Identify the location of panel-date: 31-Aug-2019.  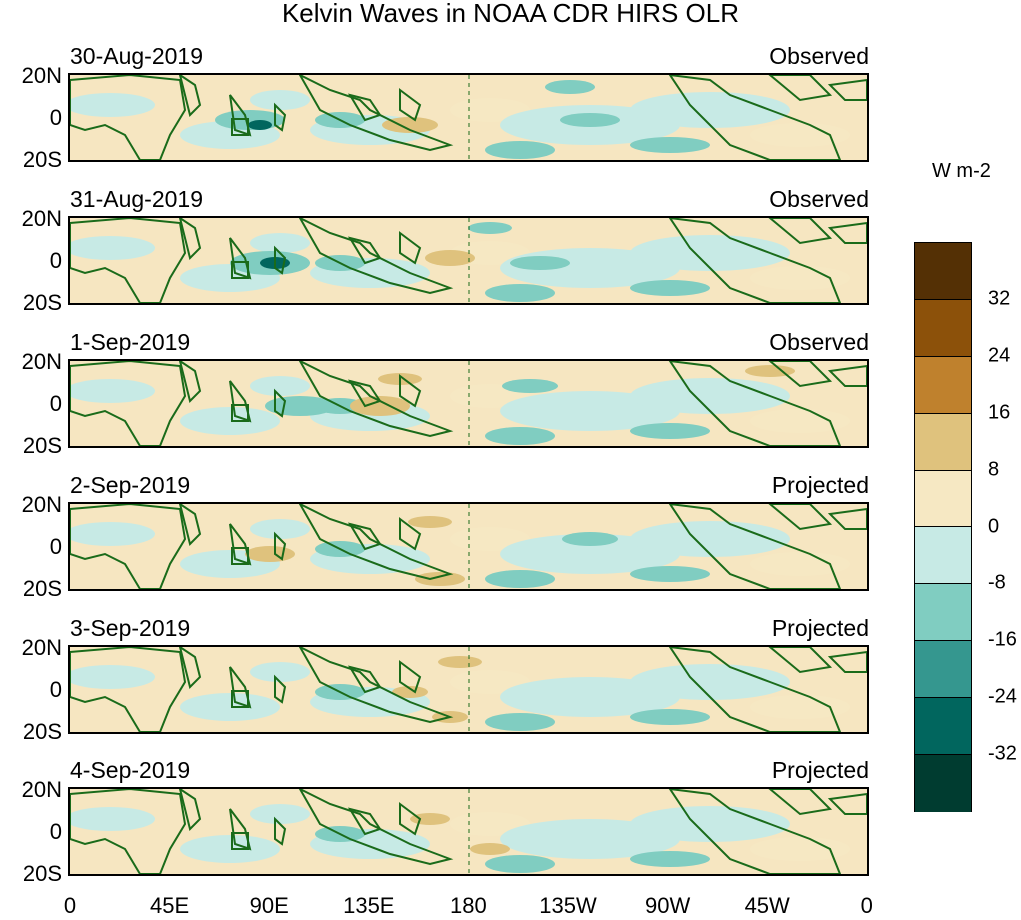
(136, 199).